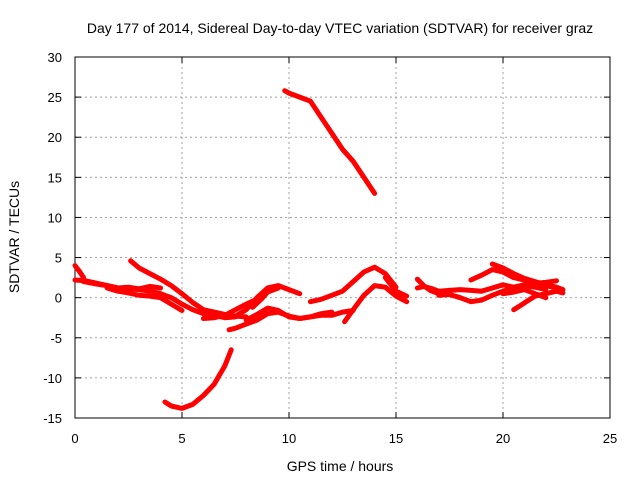 Image resolution: width=640 pixels, height=480 pixels. Describe the element at coordinates (503, 438) in the screenshot. I see `x-tick-label: 20` at that location.